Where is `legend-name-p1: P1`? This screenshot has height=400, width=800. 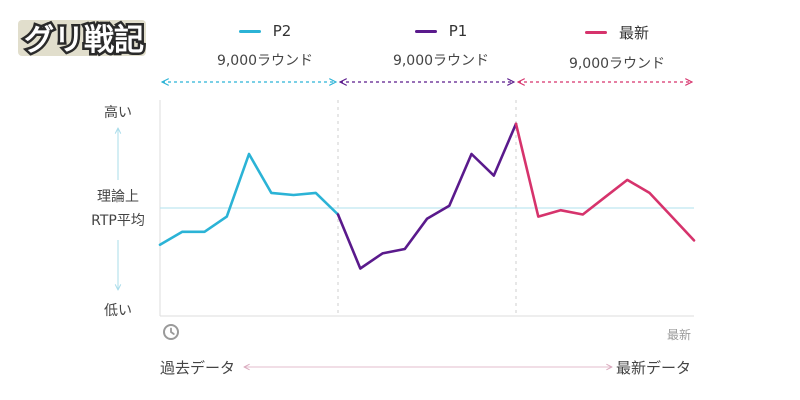
legend-name-p1: P1 is located at coordinates (458, 31).